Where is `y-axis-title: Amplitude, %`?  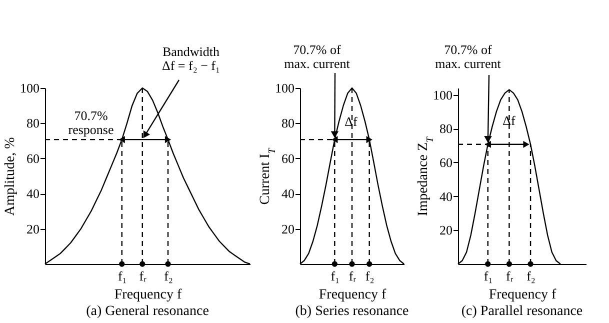
y-axis-title: Amplitude, % is located at coordinates (10, 176).